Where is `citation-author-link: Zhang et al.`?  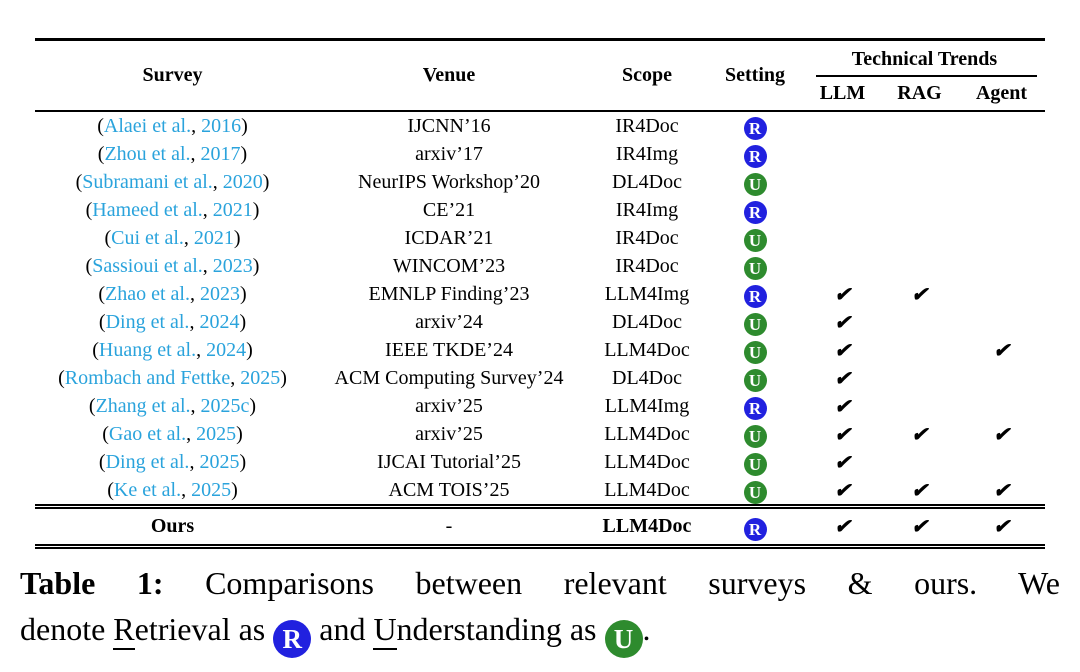 citation-author-link: Zhang et al. is located at coordinates (143, 405).